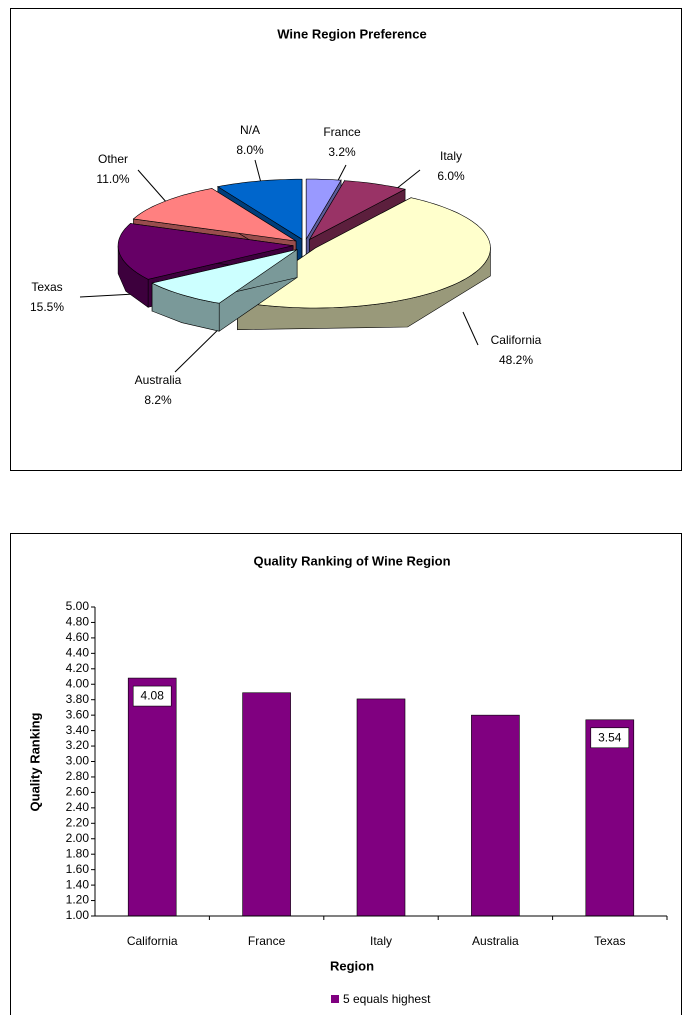  Describe the element at coordinates (78, 792) in the screenshot. I see `y-tick-label: 2.60` at that location.